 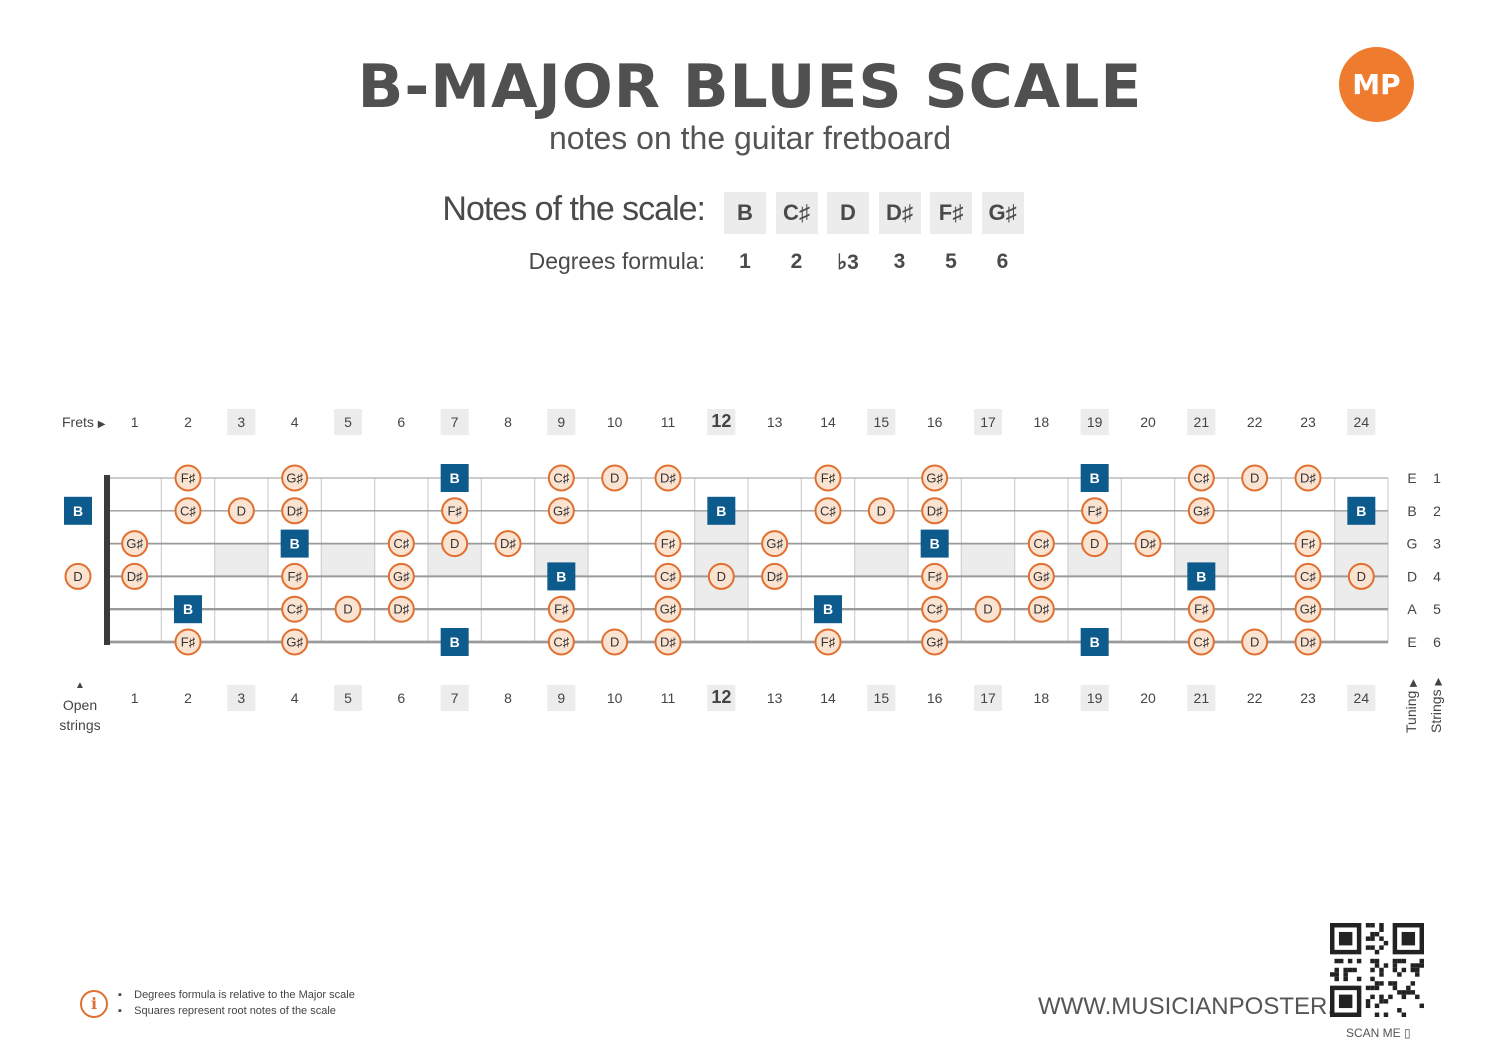 I want to click on page-title: B-MAJOR BLUES SCALE, so click(x=750, y=87).